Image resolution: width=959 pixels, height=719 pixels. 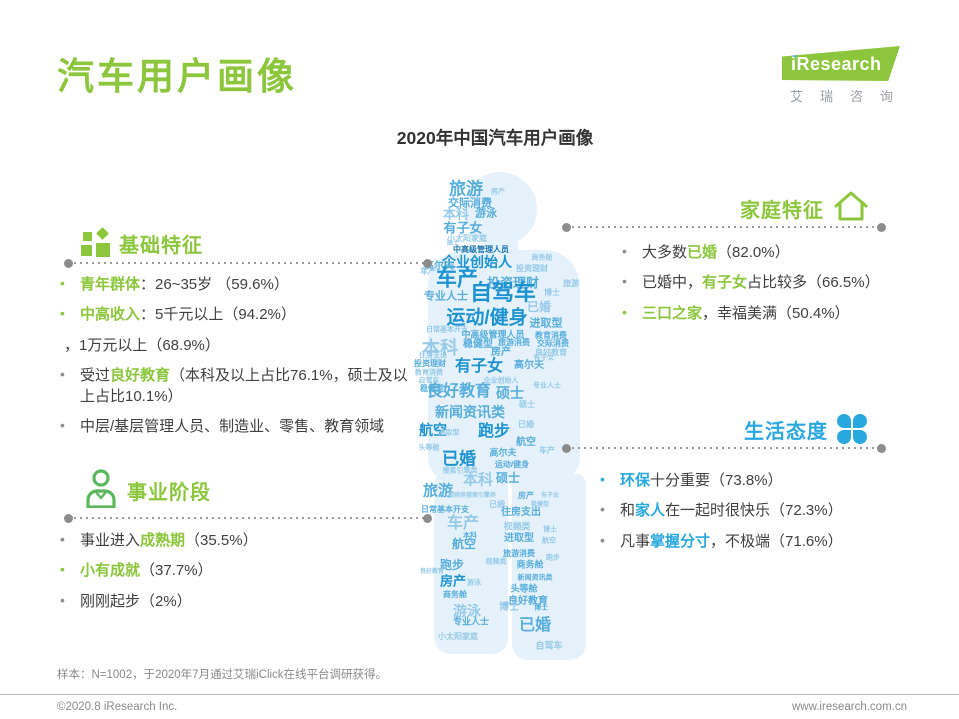 I want to click on footer-divider, so click(x=479, y=694).